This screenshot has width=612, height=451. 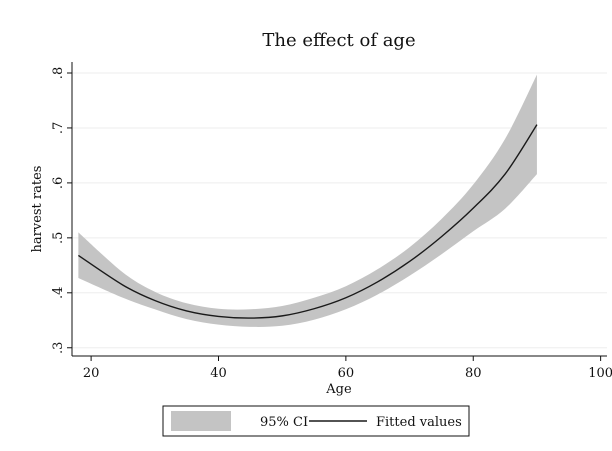 What do you see at coordinates (58, 73) in the screenshot?
I see `y-tick-label-5: .8` at bounding box center [58, 73].